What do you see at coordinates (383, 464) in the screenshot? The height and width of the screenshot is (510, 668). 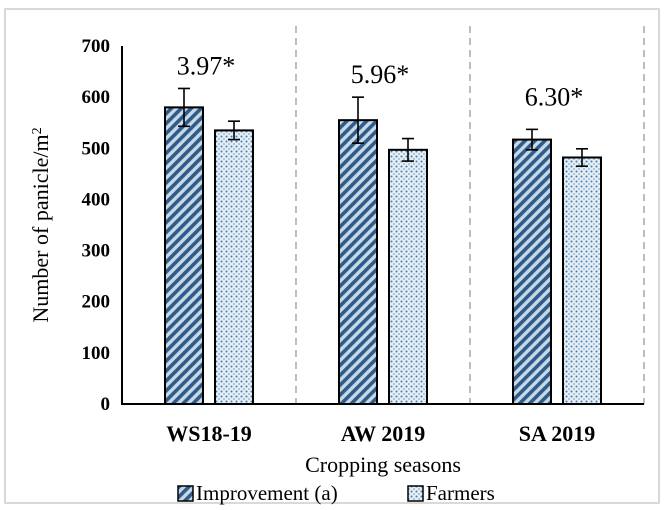 I see `x-axis-title: Cropping seasons` at bounding box center [383, 464].